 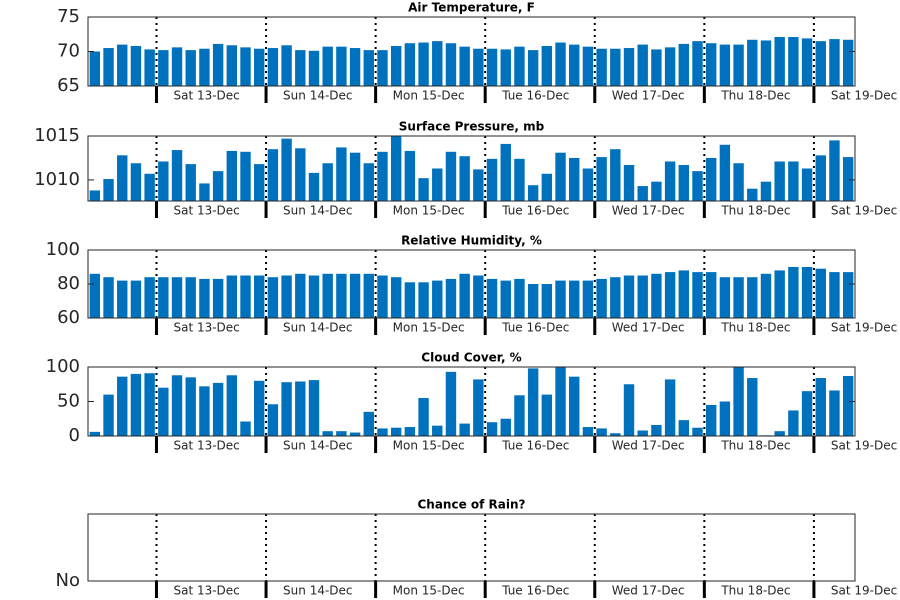 I want to click on y-tick-label: 75, so click(x=68, y=16).